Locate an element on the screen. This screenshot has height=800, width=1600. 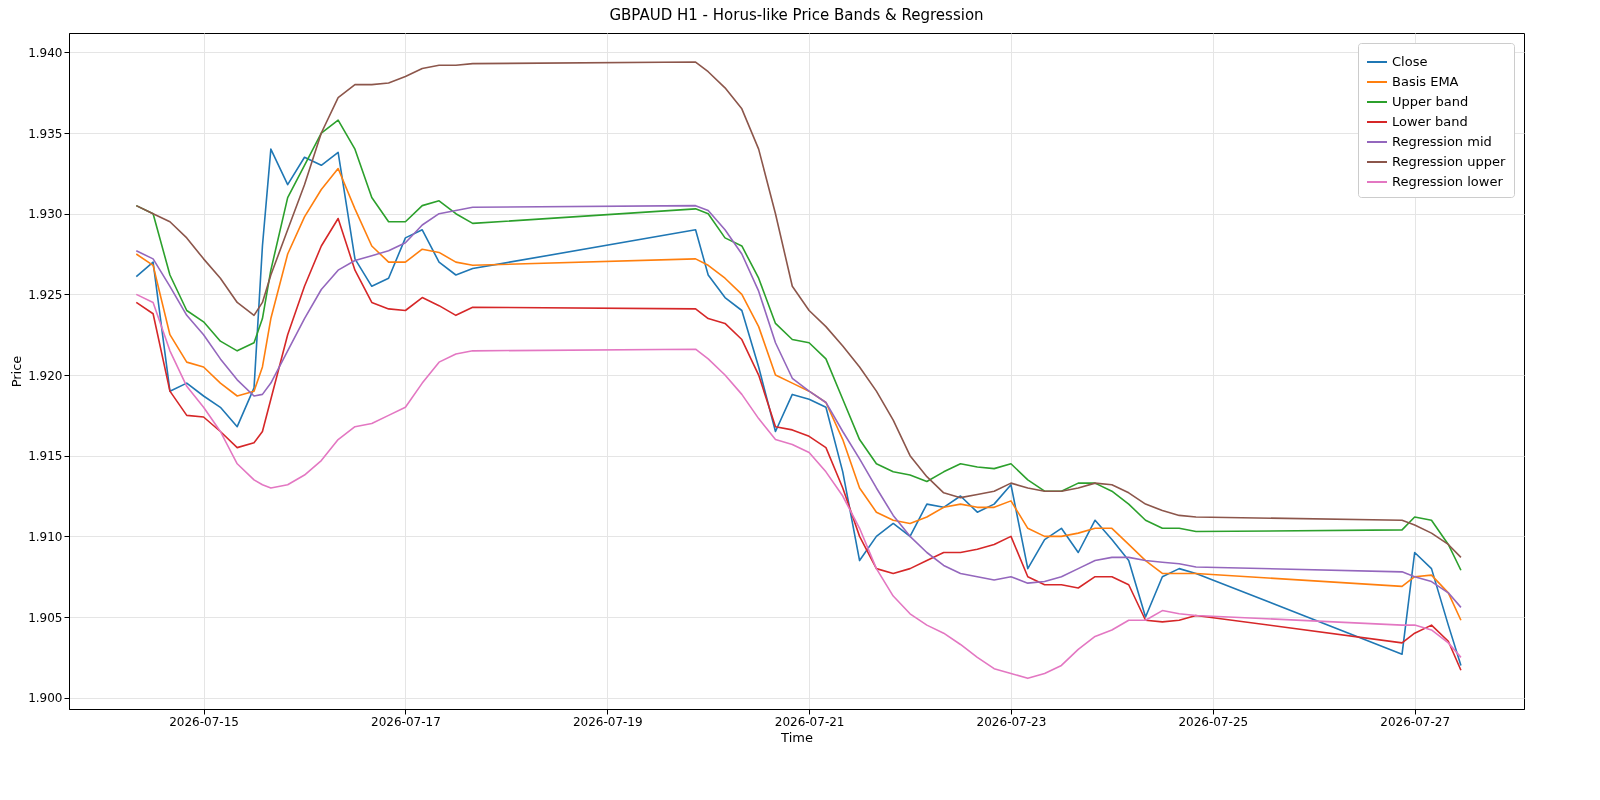
x-tick-label: 2026-07-27 is located at coordinates (1415, 721).